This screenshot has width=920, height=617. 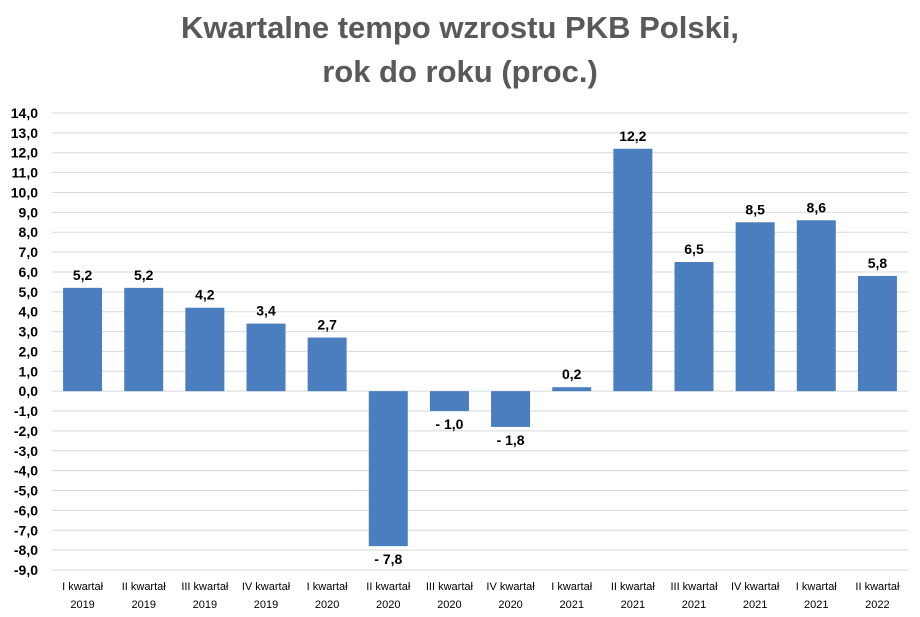 I want to click on y-tick-label: 5,0, so click(x=29, y=292).